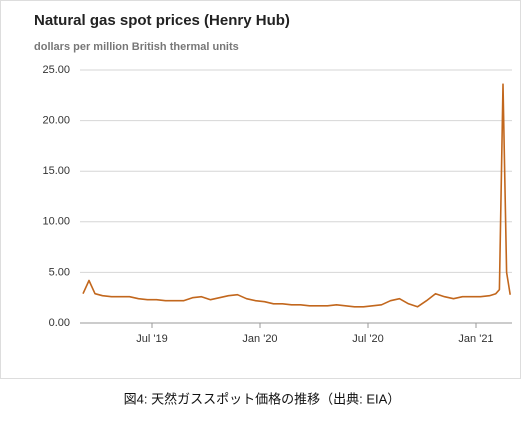 The image size is (525, 438). What do you see at coordinates (367, 339) in the screenshot?
I see `x-tick-label: Jul '20` at bounding box center [367, 339].